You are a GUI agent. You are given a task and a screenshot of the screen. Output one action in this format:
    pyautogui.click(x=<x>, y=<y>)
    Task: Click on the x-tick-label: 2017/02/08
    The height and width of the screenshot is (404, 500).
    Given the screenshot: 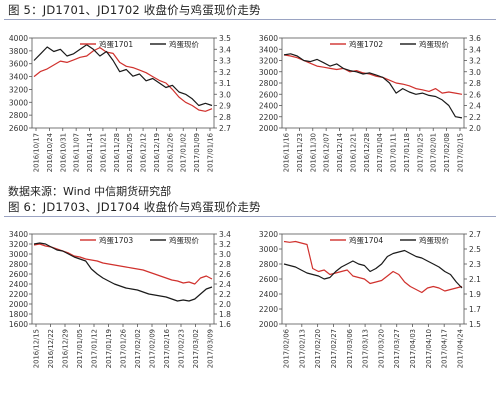 What is the action you would take?
    pyautogui.click(x=447, y=152)
    